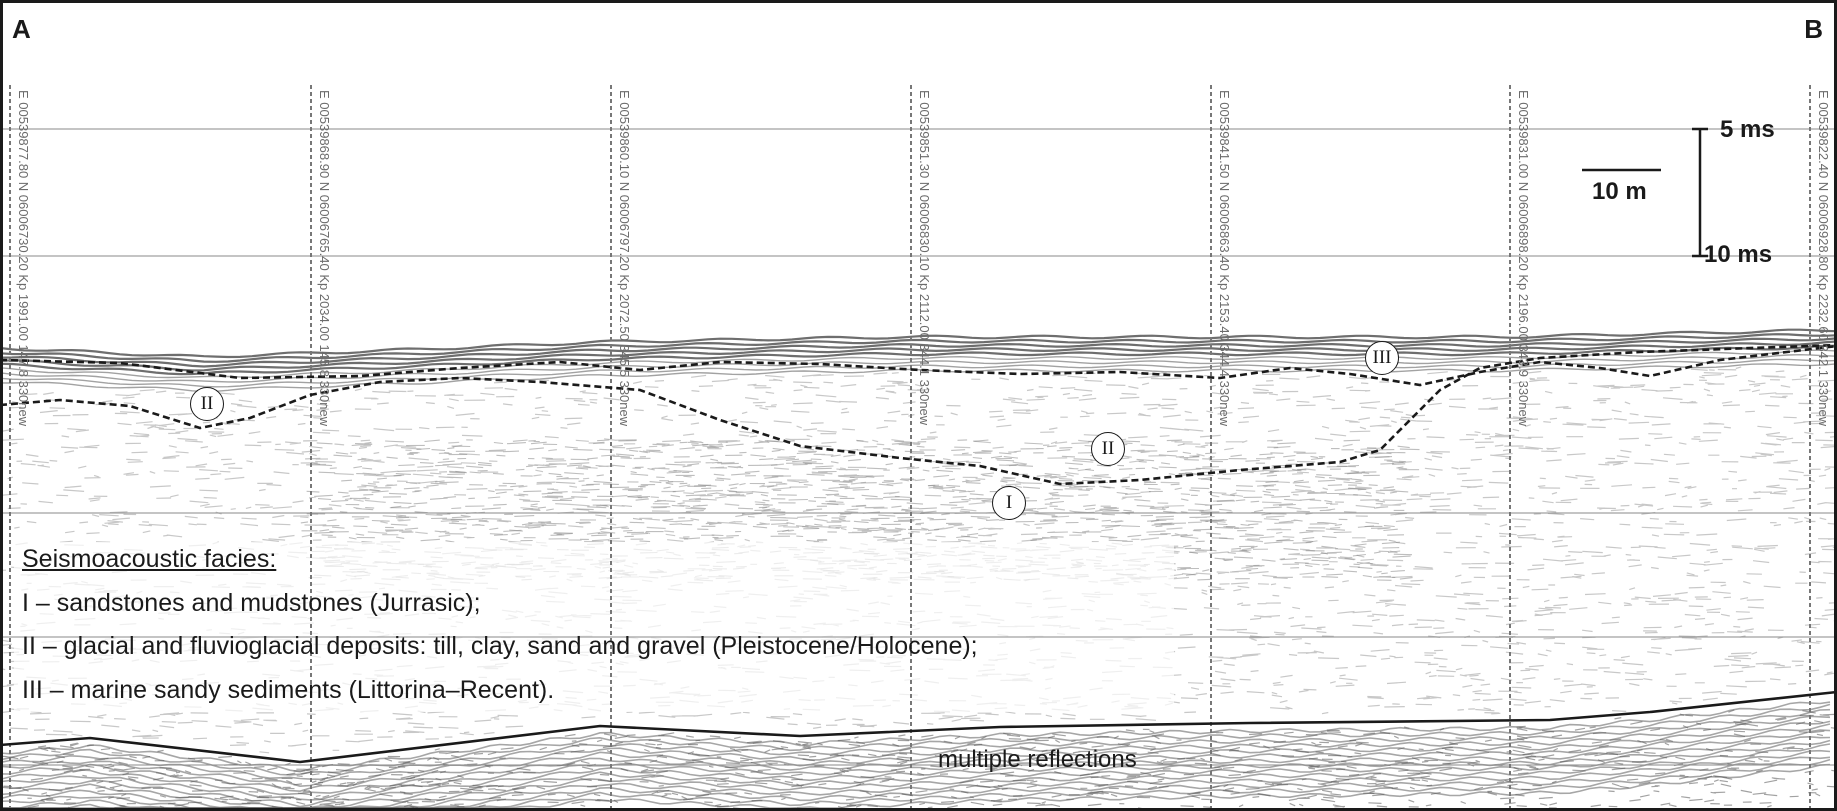 The width and height of the screenshot is (1837, 811). Describe the element at coordinates (1382, 358) in the screenshot. I see `facies-marker: III` at that location.